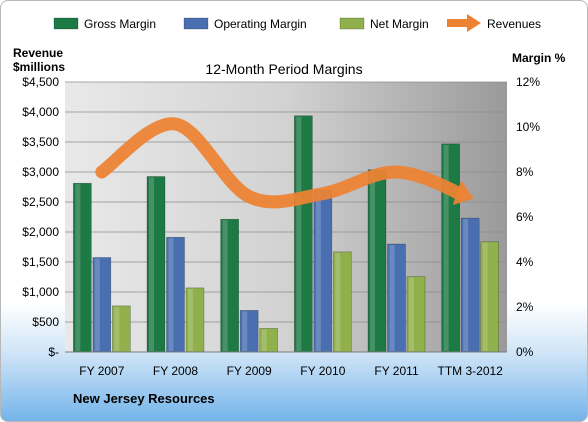 Image resolution: width=588 pixels, height=422 pixels. I want to click on x-tick-label: TTM 3-2012, so click(470, 371).